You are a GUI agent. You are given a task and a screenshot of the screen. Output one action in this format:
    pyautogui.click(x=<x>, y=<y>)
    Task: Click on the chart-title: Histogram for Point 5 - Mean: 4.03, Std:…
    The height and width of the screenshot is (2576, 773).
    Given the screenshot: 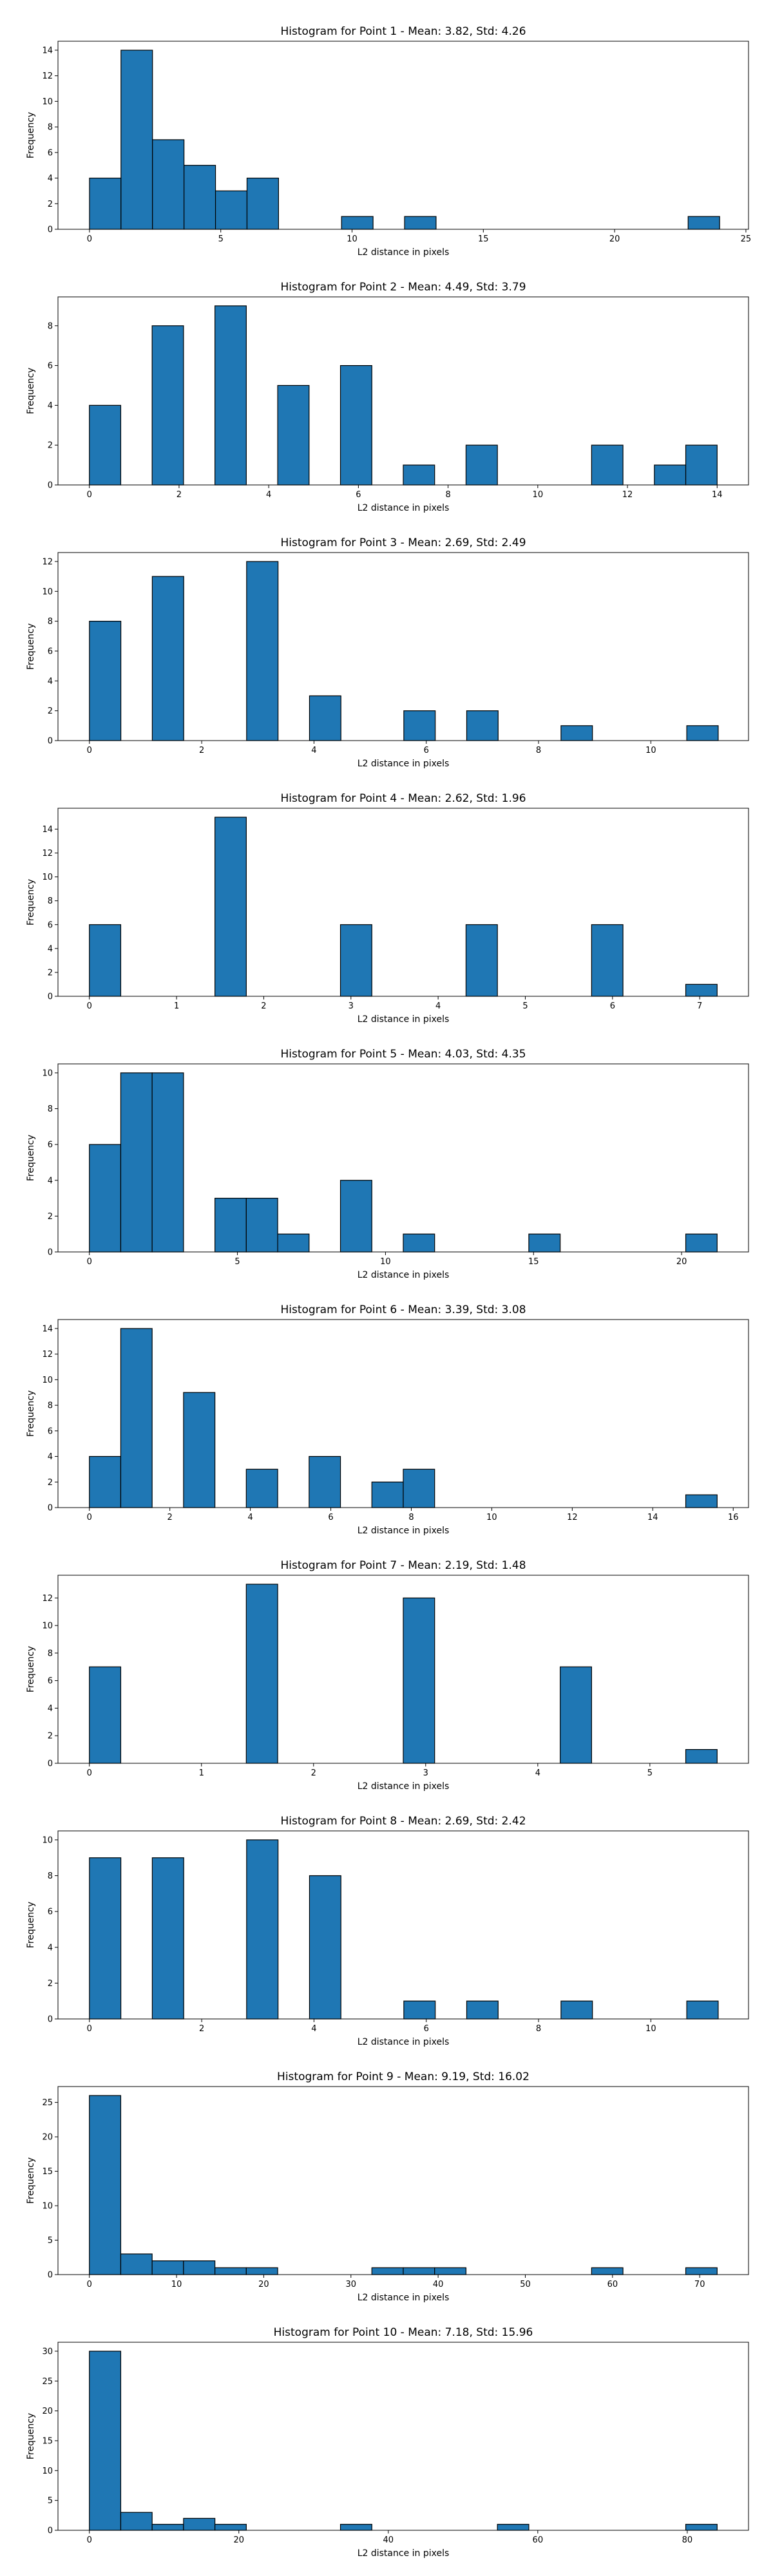 What is the action you would take?
    pyautogui.click(x=403, y=1054)
    